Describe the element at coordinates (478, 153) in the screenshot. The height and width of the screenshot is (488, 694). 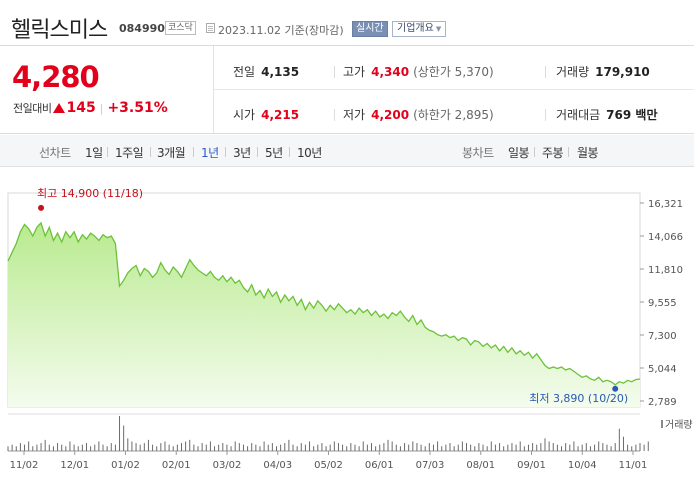
I see `candle-chart-label: 봉차트` at that location.